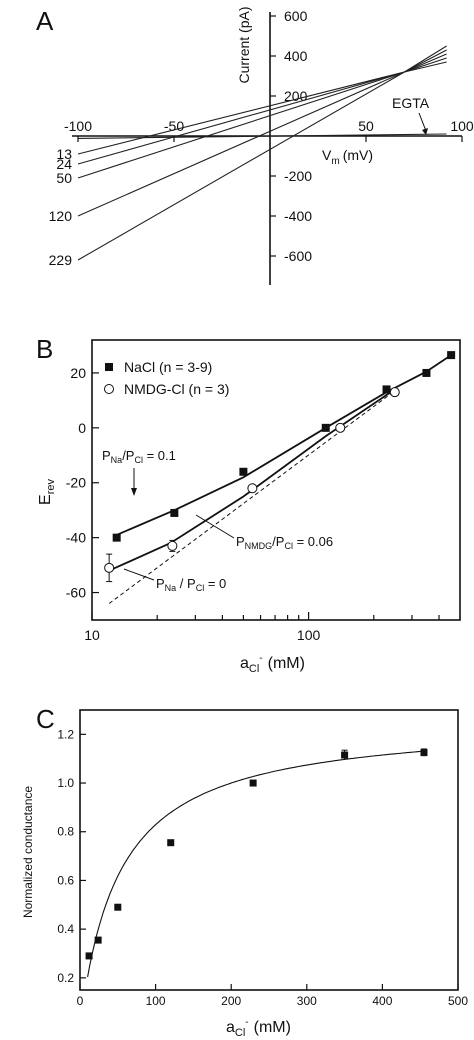  I want to click on panel-a-xtick-label: 50, so click(366, 126).